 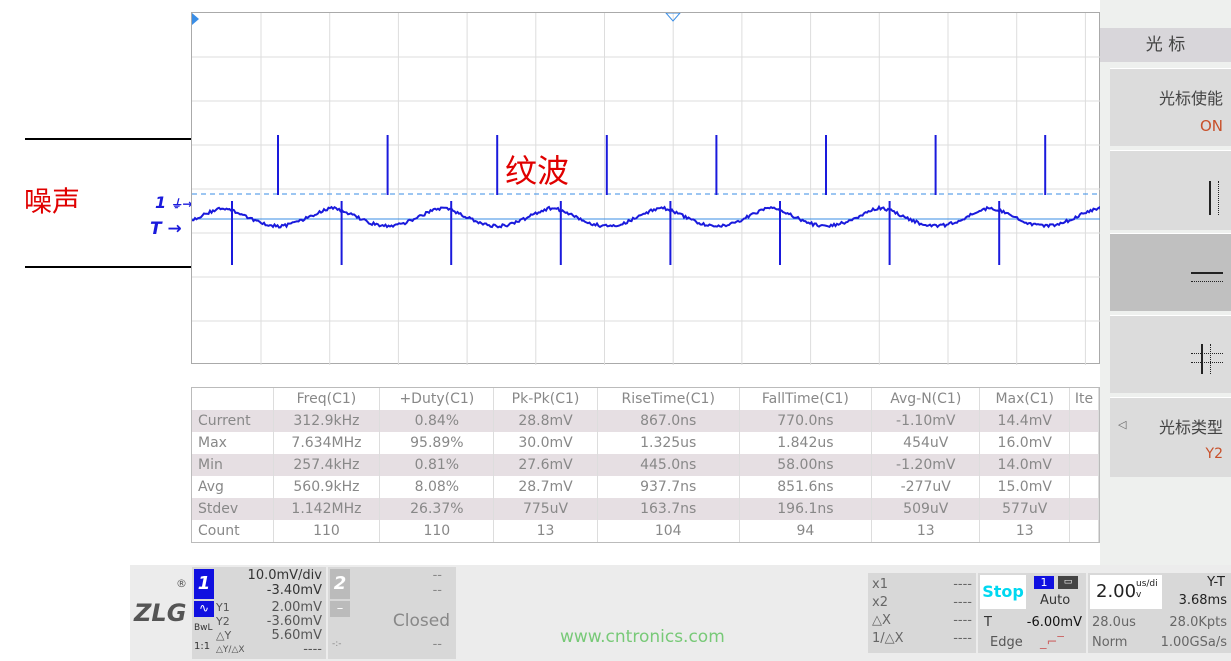 What do you see at coordinates (1032, 613) in the screenshot?
I see `trigger-panel: Stop 1 ▭ Auto T -6.00mV Edge _⌐‾` at bounding box center [1032, 613].